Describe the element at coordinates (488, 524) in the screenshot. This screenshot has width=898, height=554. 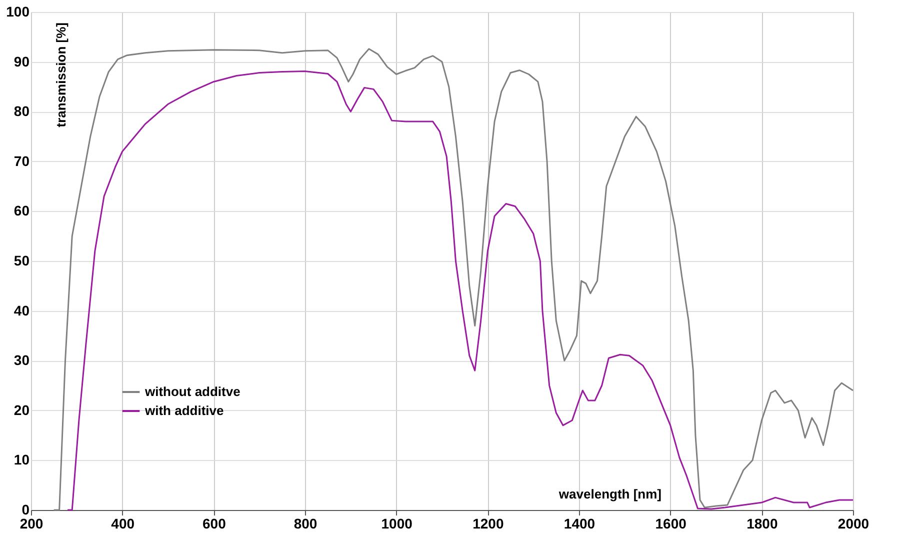
I see `x-tick-label: 1200` at that location.